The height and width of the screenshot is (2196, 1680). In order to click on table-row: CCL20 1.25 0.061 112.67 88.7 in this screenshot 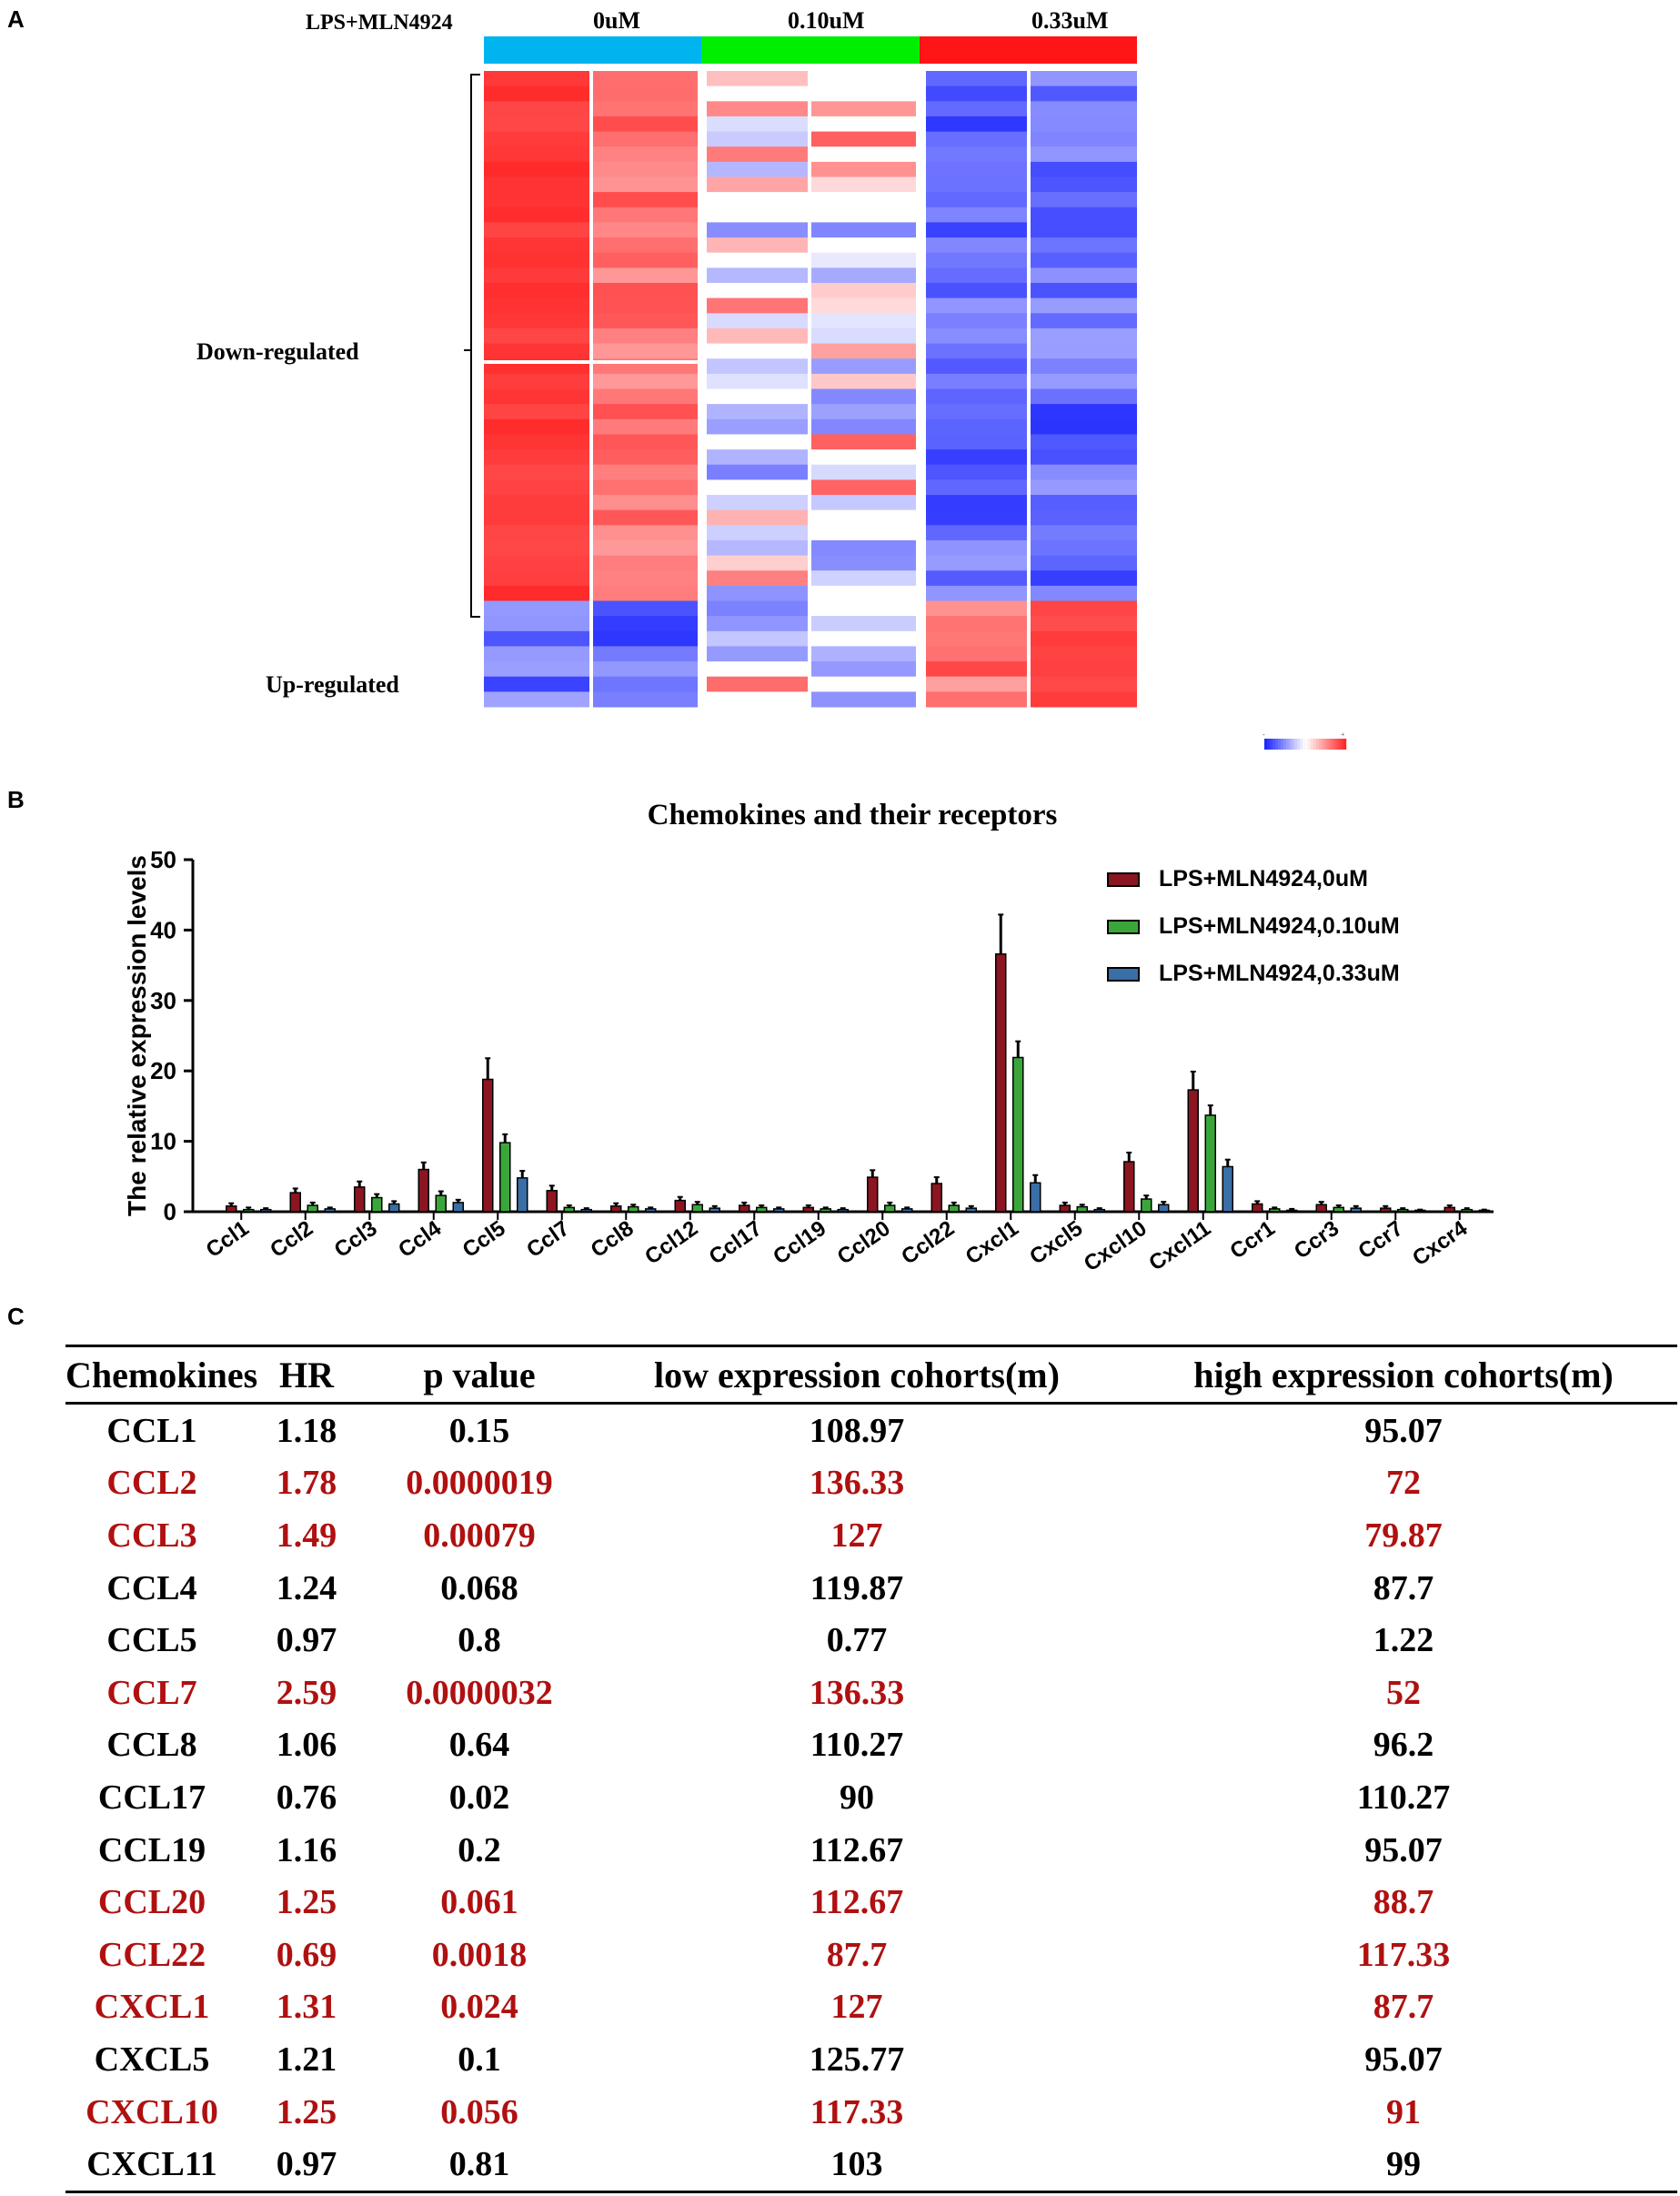, I will do `click(871, 1903)`.